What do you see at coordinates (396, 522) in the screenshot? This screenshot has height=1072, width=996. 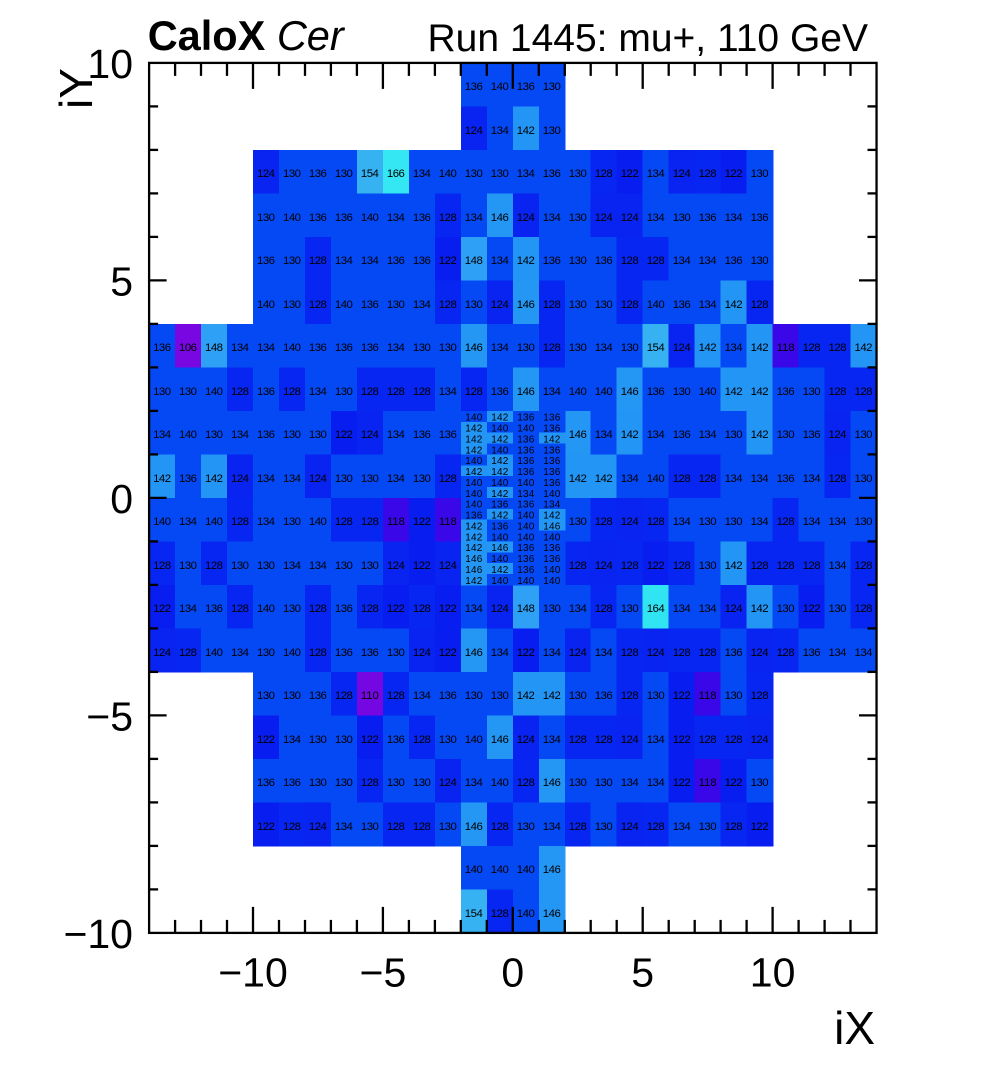 I see `svg-text: 118` at bounding box center [396, 522].